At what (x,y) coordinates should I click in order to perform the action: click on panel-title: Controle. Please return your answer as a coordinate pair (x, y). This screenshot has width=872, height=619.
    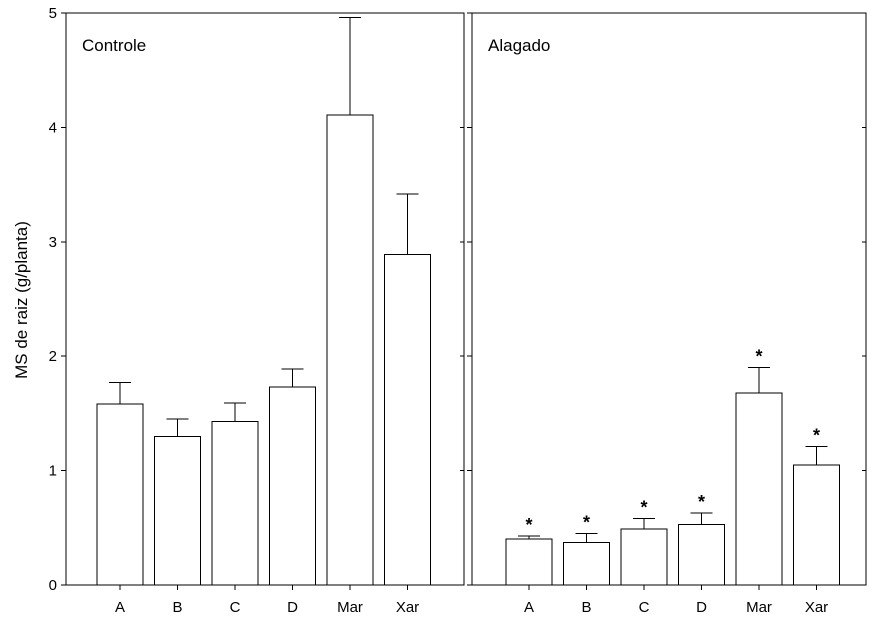
    Looking at the image, I should click on (114, 45).